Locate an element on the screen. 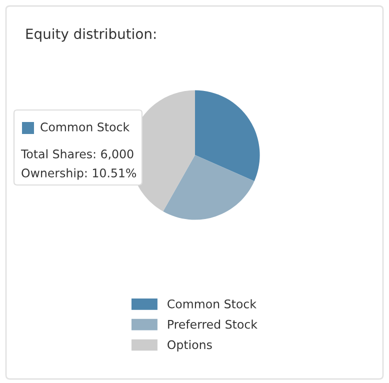 This screenshot has width=389, height=383. text: Common Stock is located at coordinates (85, 127).